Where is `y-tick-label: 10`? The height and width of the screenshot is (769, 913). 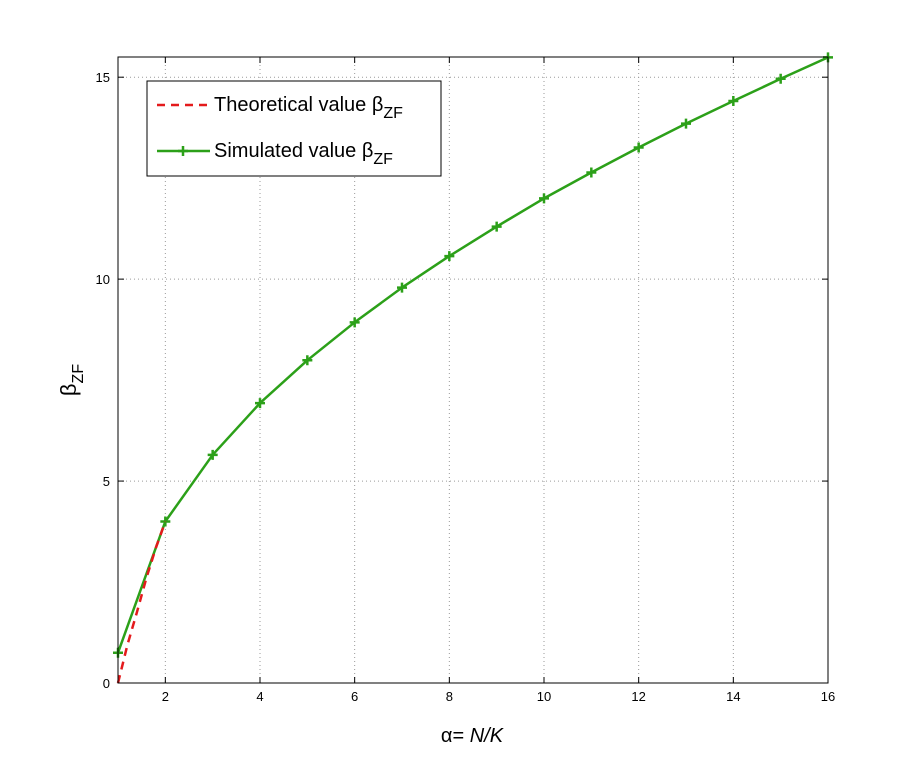 y-tick-label: 10 is located at coordinates (103, 279).